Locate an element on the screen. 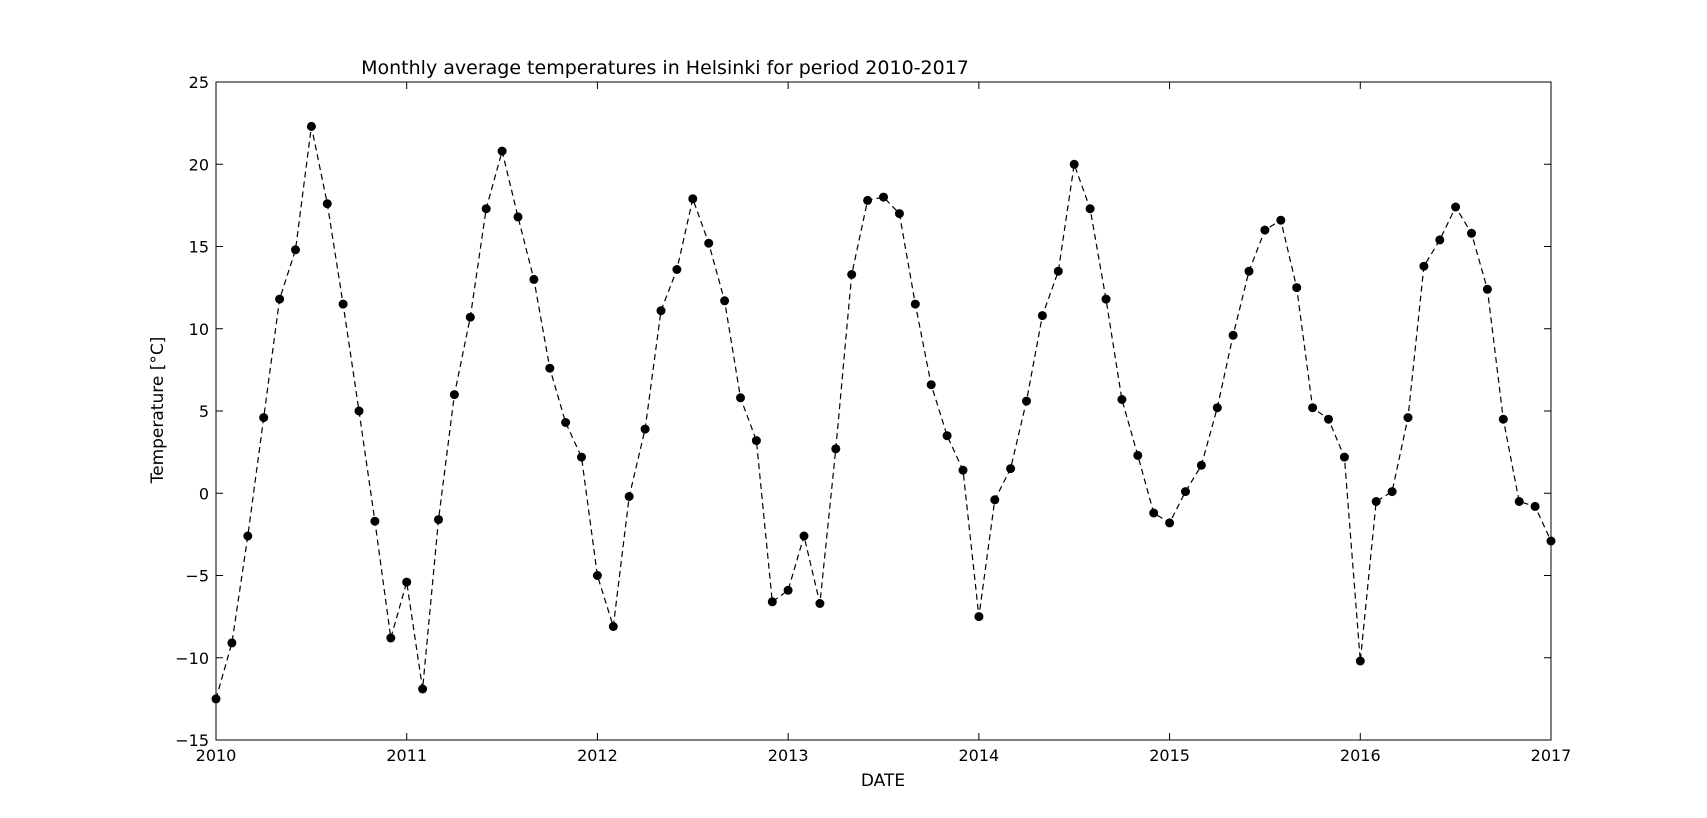  y-tick-label: 10 is located at coordinates (199, 329).